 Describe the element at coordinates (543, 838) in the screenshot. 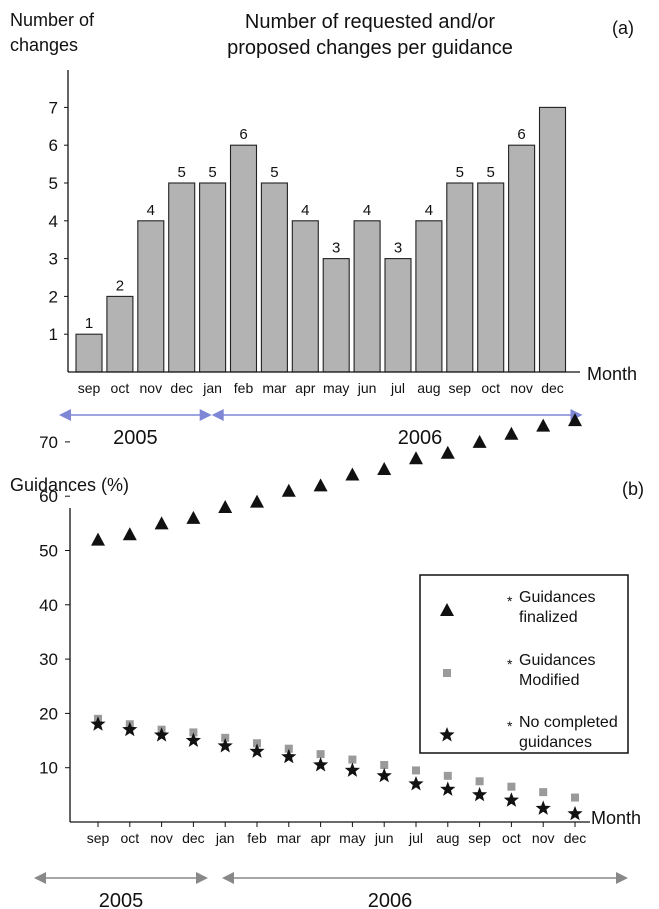

I see `panel-b-x-tick-label: nov` at that location.